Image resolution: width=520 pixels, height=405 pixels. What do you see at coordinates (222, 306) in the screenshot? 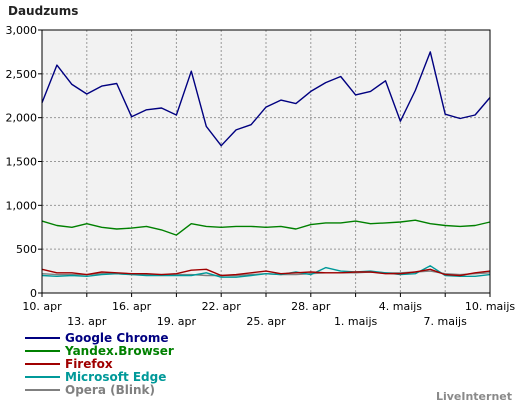
I see `x-tick-label: 22. apr` at bounding box center [222, 306].